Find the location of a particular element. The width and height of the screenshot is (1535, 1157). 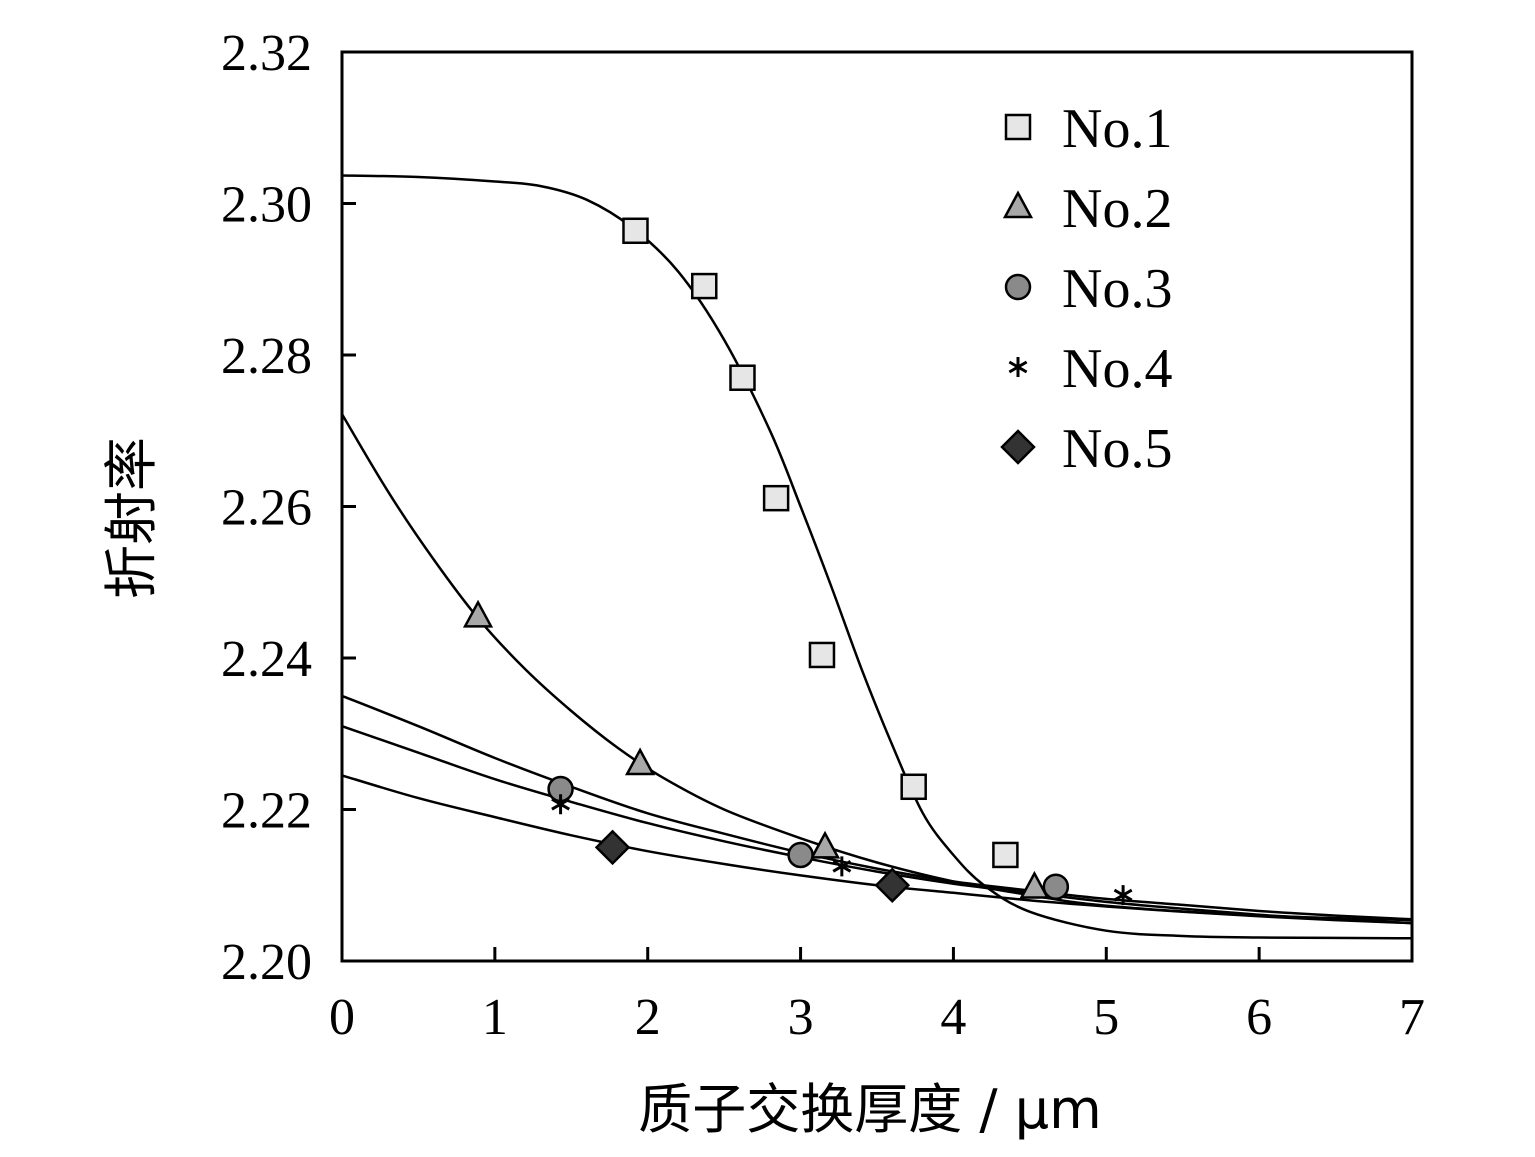

x-tick-labels: 0 1 2 3 4 5 6 7 is located at coordinates (877, 1017).